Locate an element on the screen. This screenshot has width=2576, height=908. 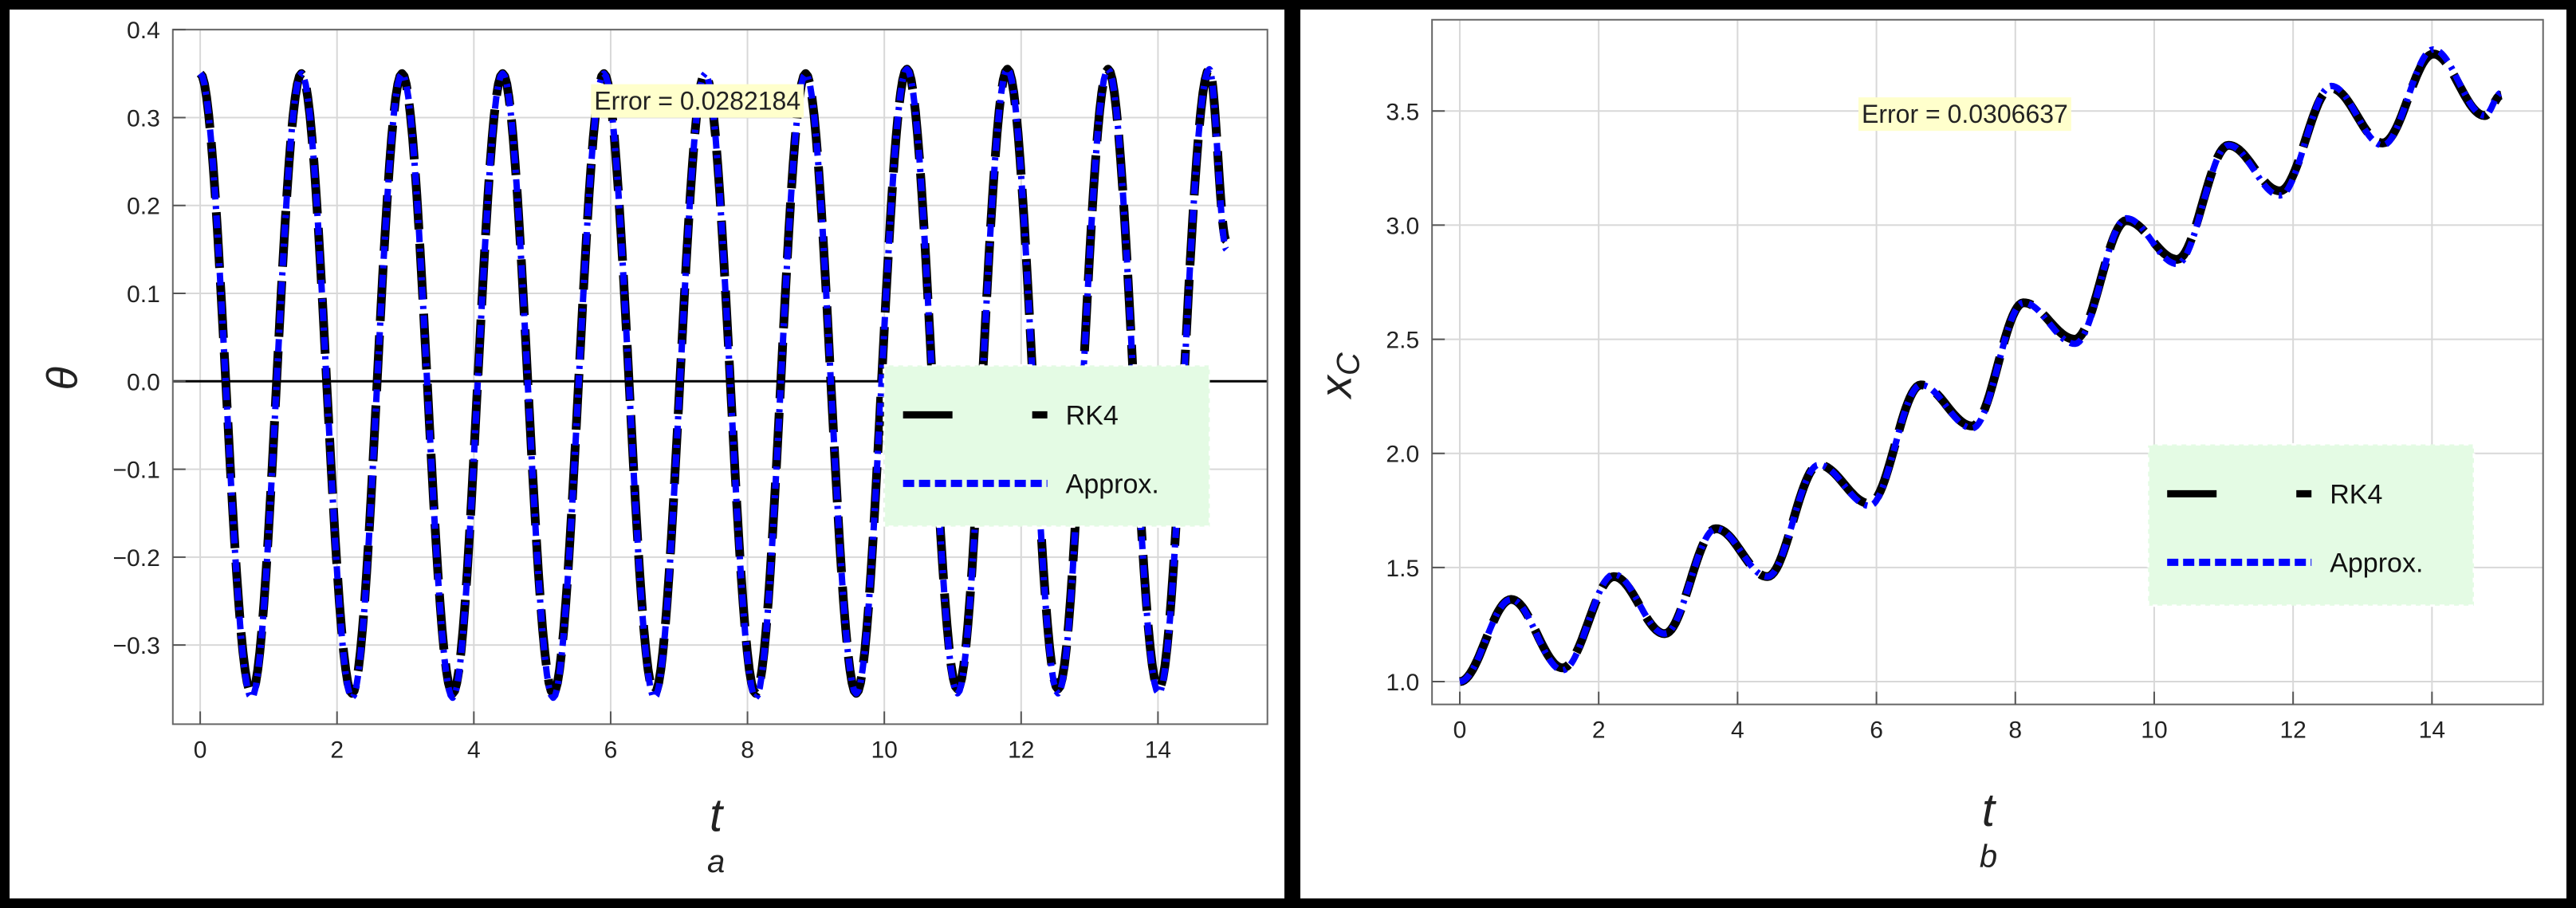
panel-b-y-axis-label-sub: C is located at coordinates (1349, 363).